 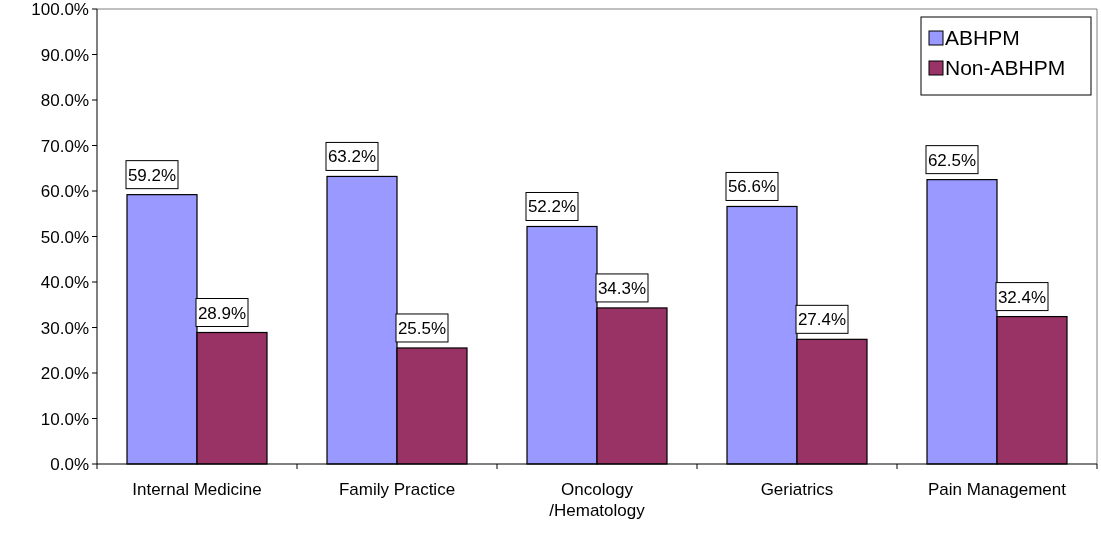 I want to click on x-tick-label: Geriatrics, so click(x=797, y=489).